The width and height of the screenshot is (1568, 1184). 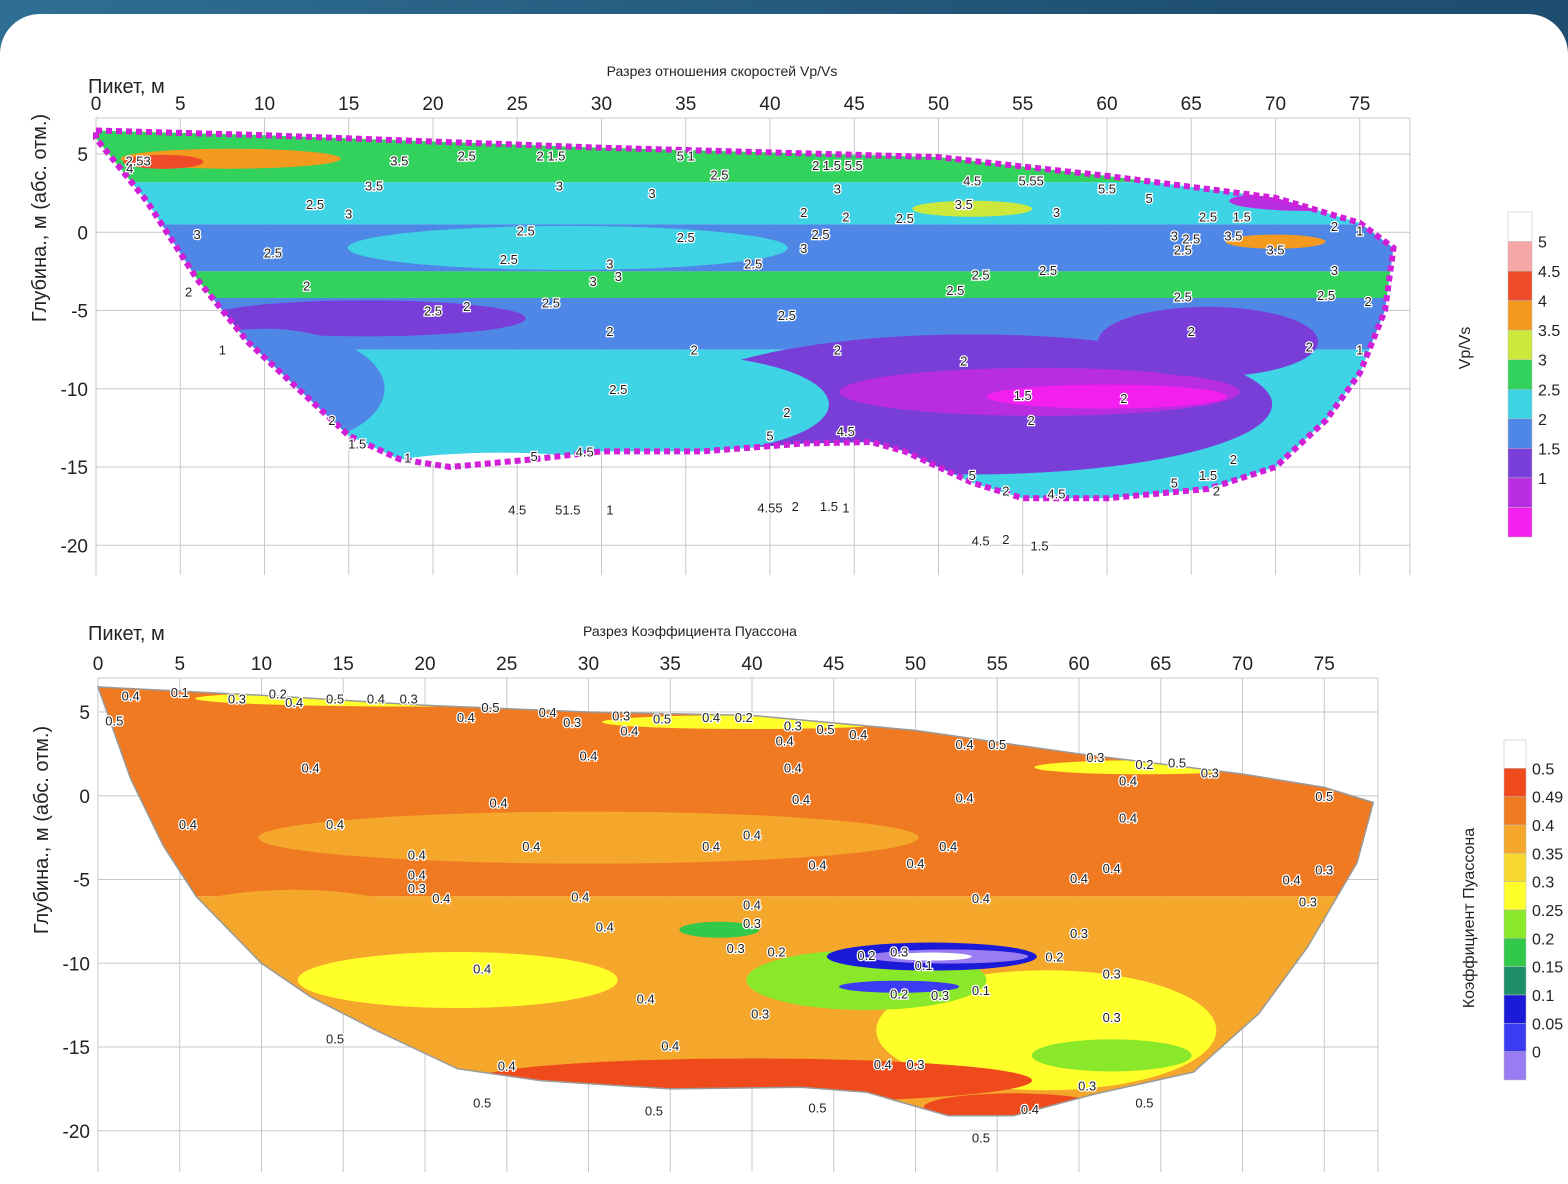 What do you see at coordinates (1533, 910) in the screenshot?
I see `poisson-colorbar: 0.5 0.49 0.4 0.35 0.3 0.25 0.2 0.15 0.1 0.05 0` at bounding box center [1533, 910].